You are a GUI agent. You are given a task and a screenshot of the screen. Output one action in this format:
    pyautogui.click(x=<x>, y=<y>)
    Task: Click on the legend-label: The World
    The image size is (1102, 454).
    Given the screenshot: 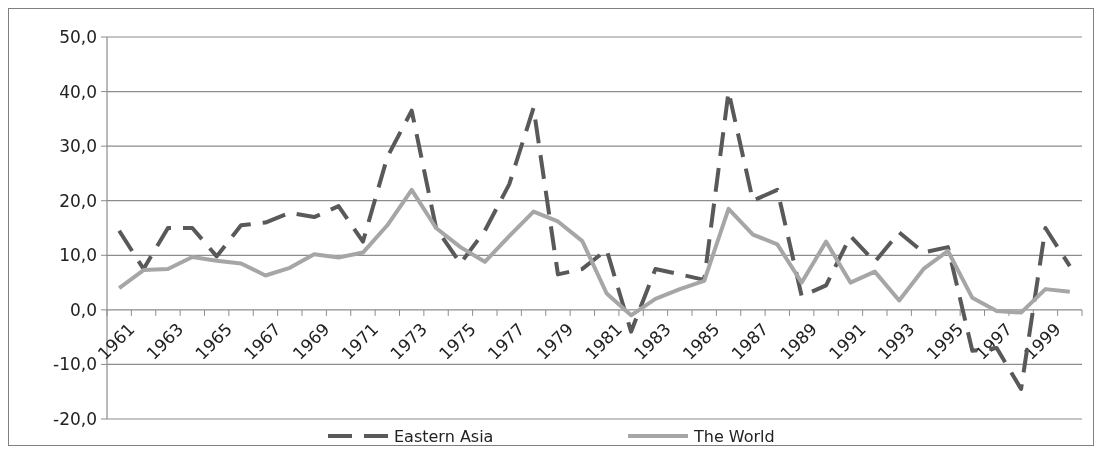 What is the action you would take?
    pyautogui.click(x=734, y=436)
    